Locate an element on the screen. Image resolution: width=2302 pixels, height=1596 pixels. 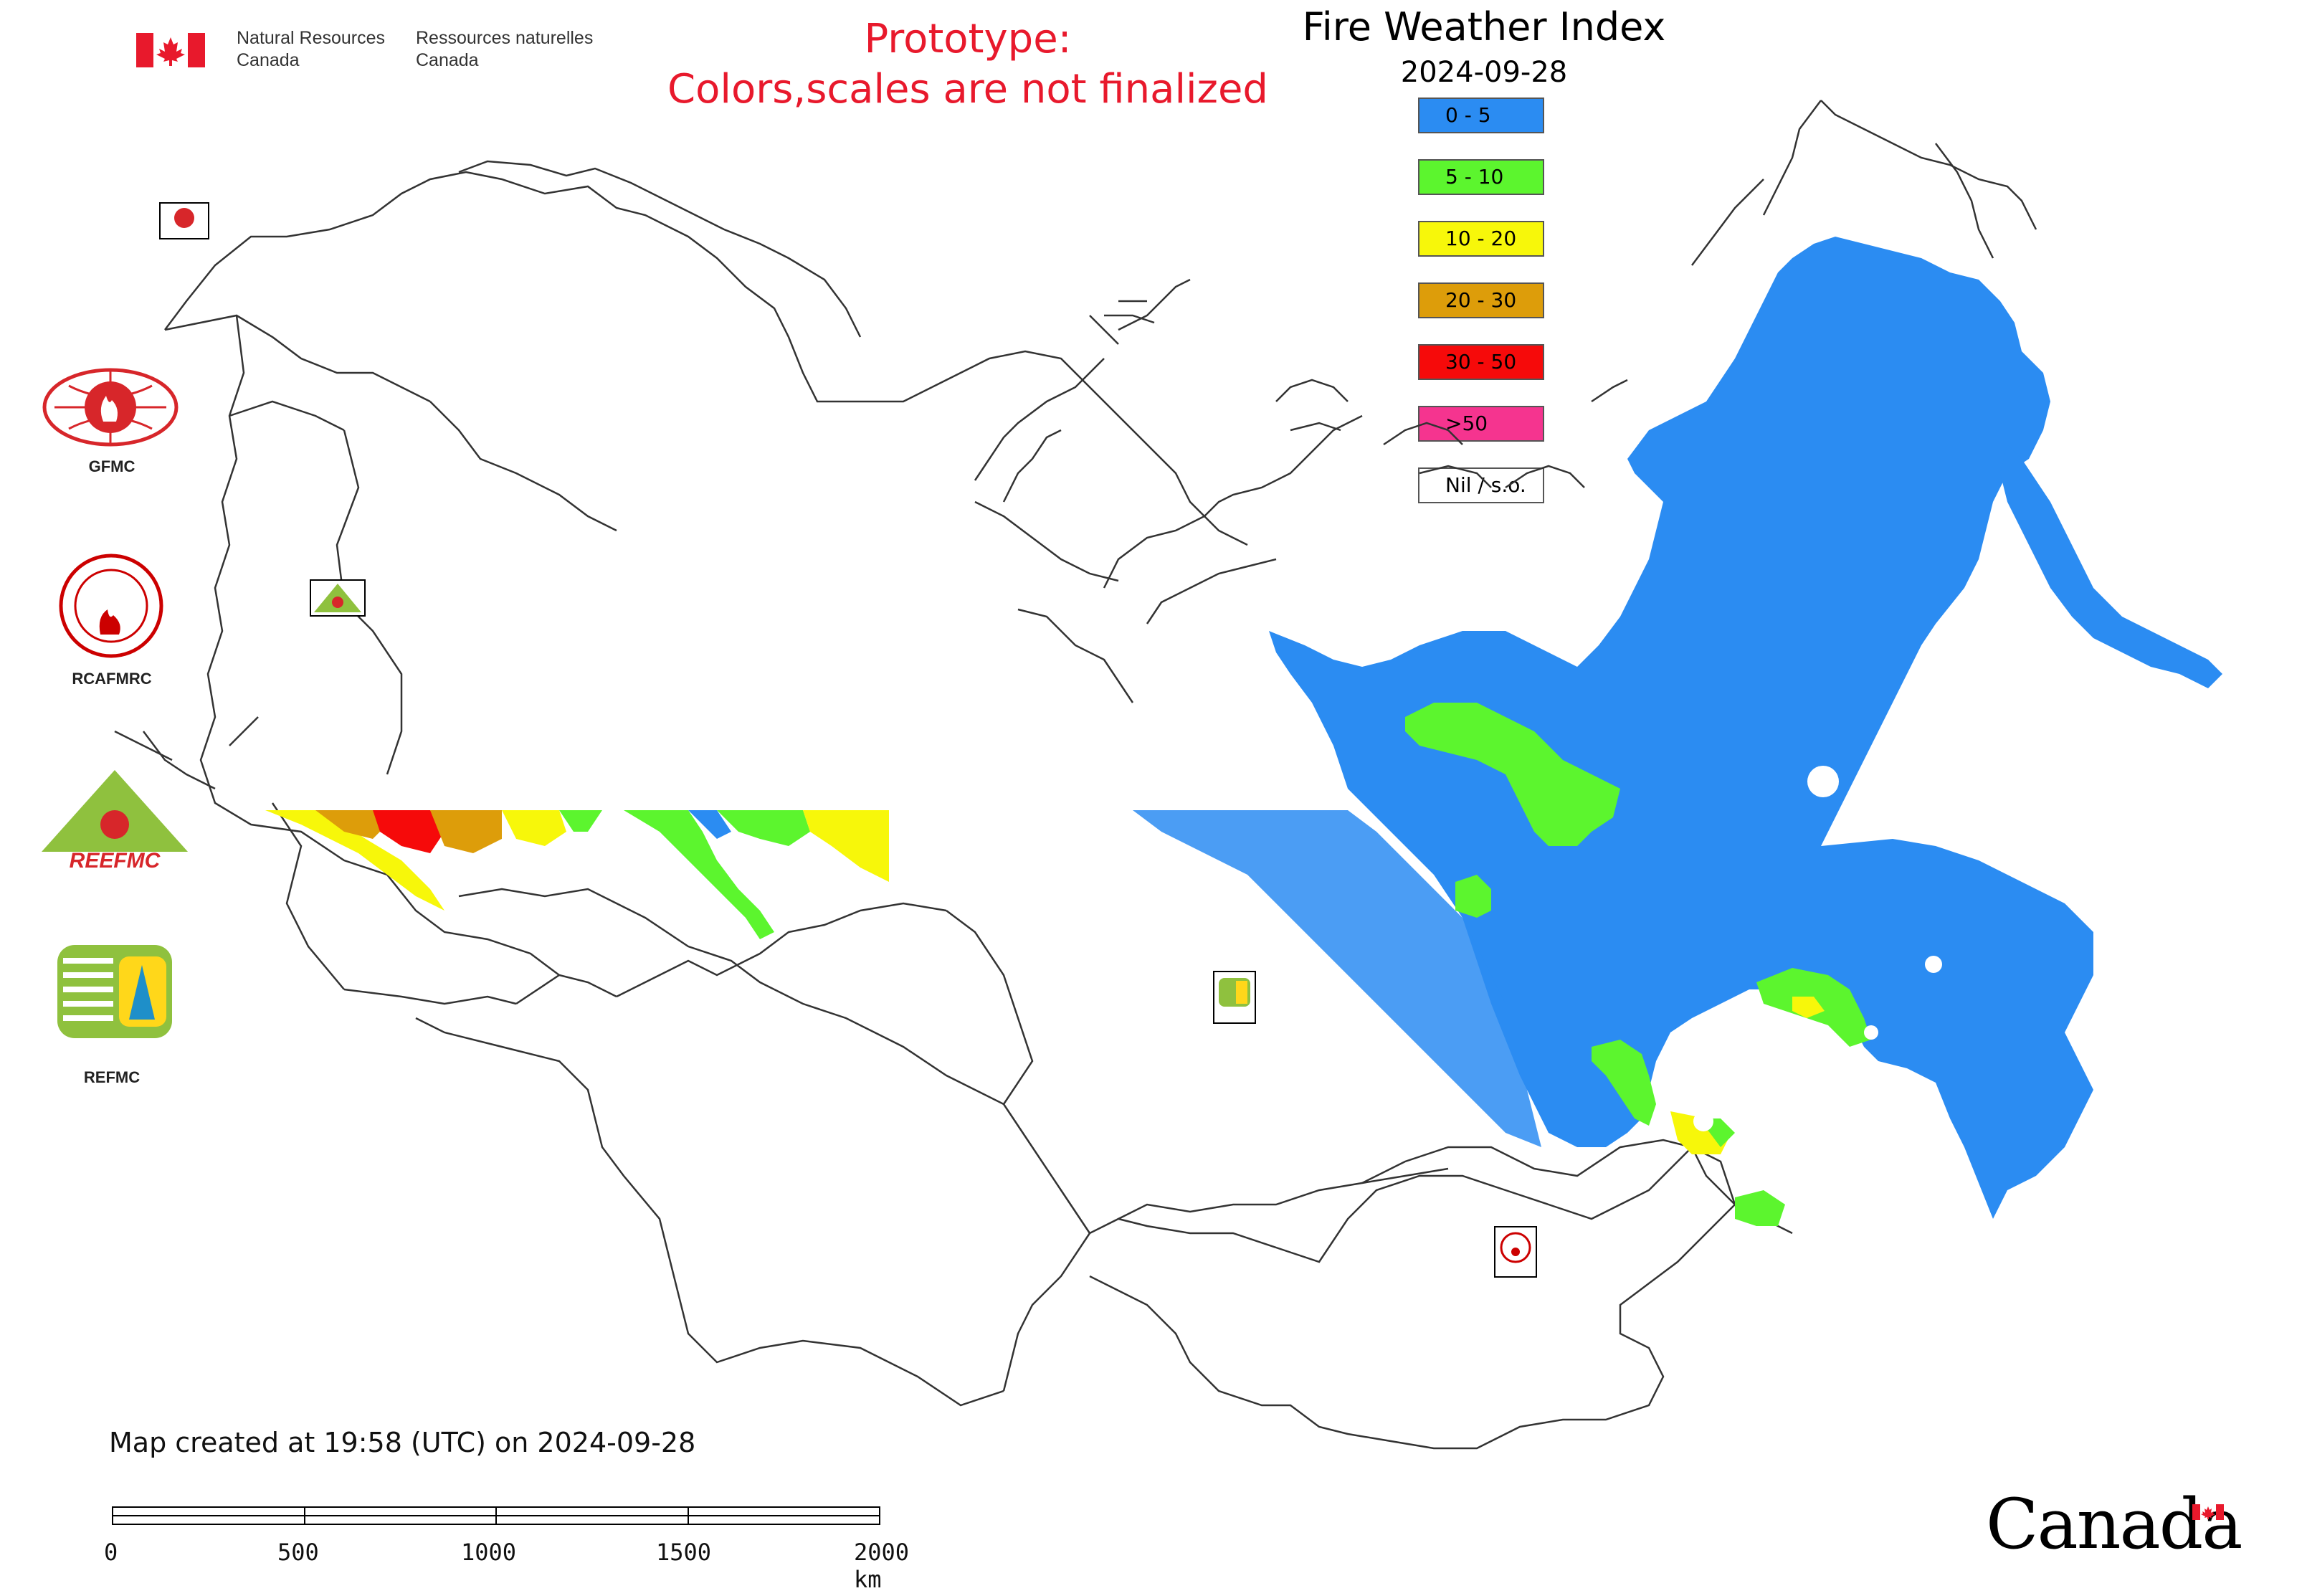
map-badge-rcafmrc is located at coordinates (1516, 1252).